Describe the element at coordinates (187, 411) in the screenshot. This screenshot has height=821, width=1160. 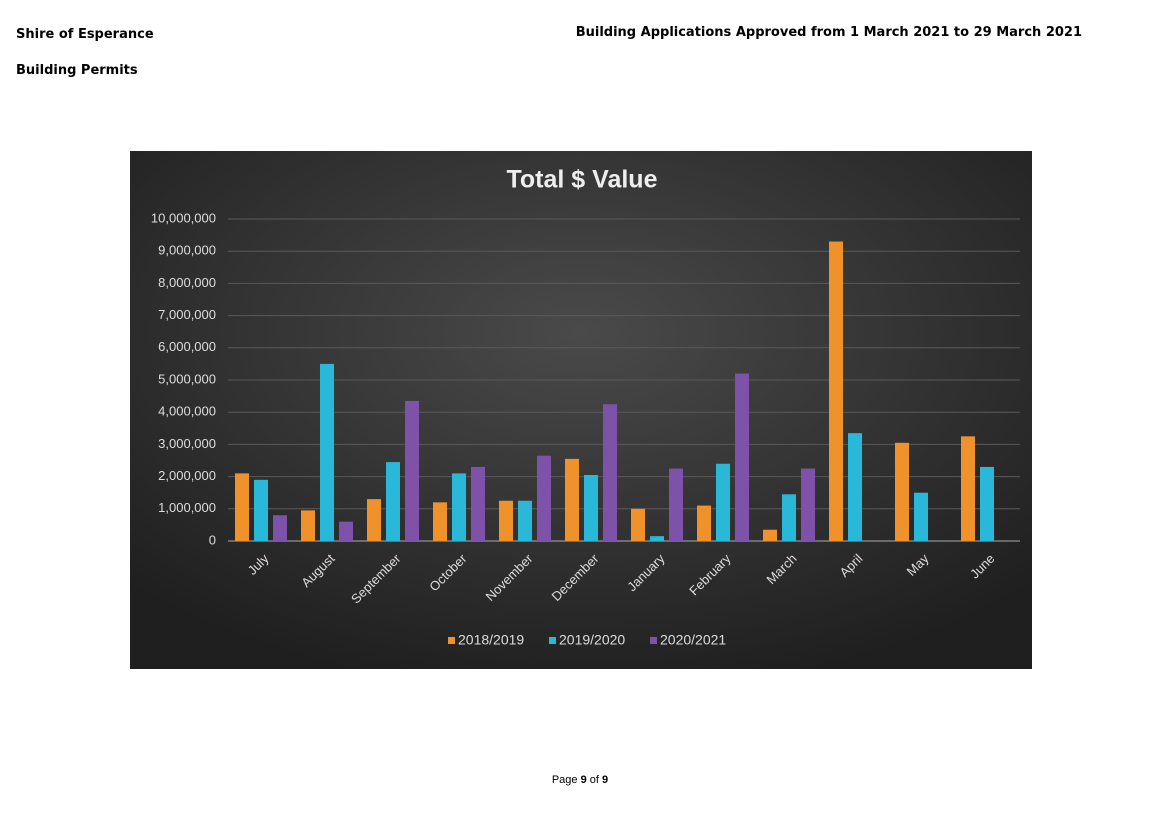
I see `y-tick-label: 4,000,000` at that location.